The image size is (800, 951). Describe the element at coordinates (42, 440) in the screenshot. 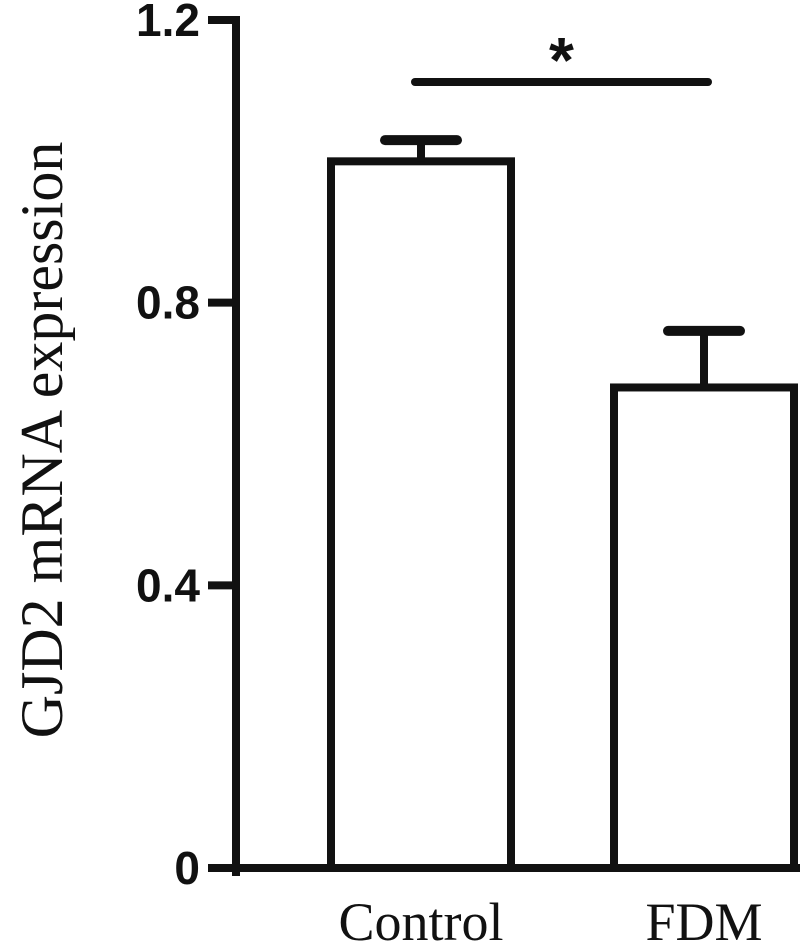

I see `y-axis-title: GJD2 mRNA expression` at that location.